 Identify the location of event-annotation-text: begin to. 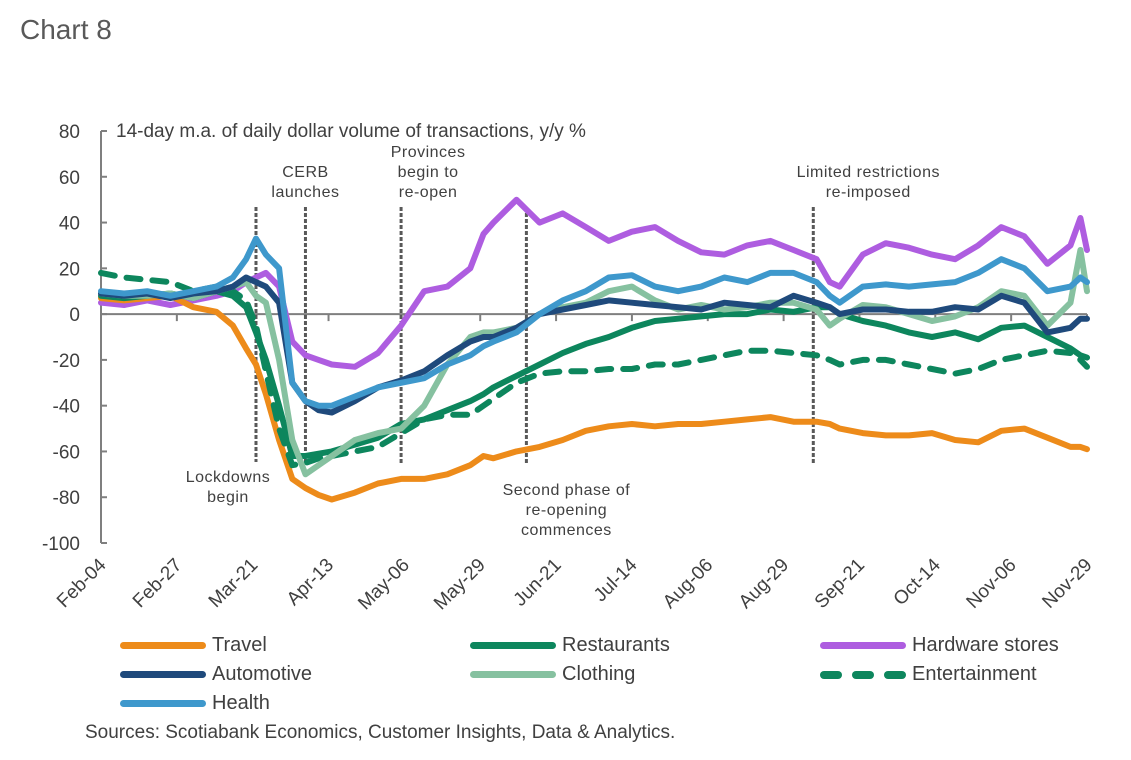
(428, 172).